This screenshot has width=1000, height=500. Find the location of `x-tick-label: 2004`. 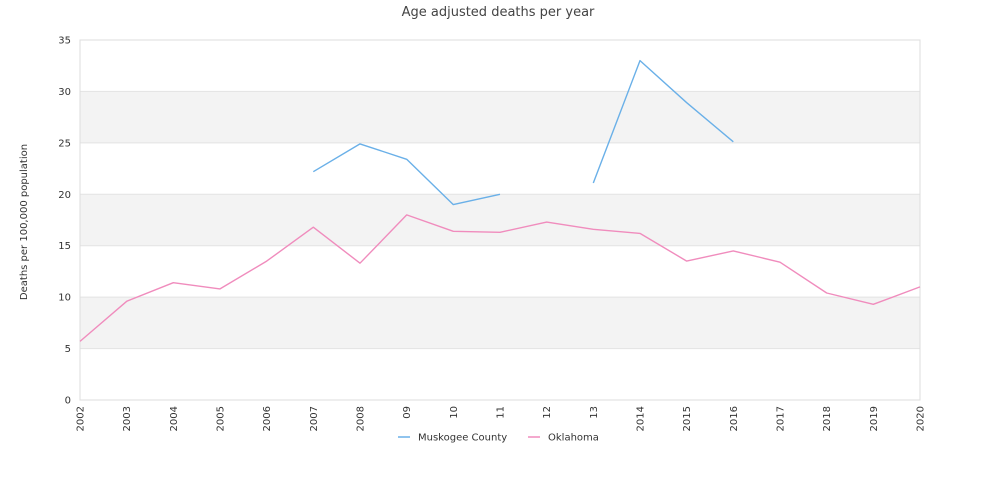

x-tick-label: 2004 is located at coordinates (174, 418).